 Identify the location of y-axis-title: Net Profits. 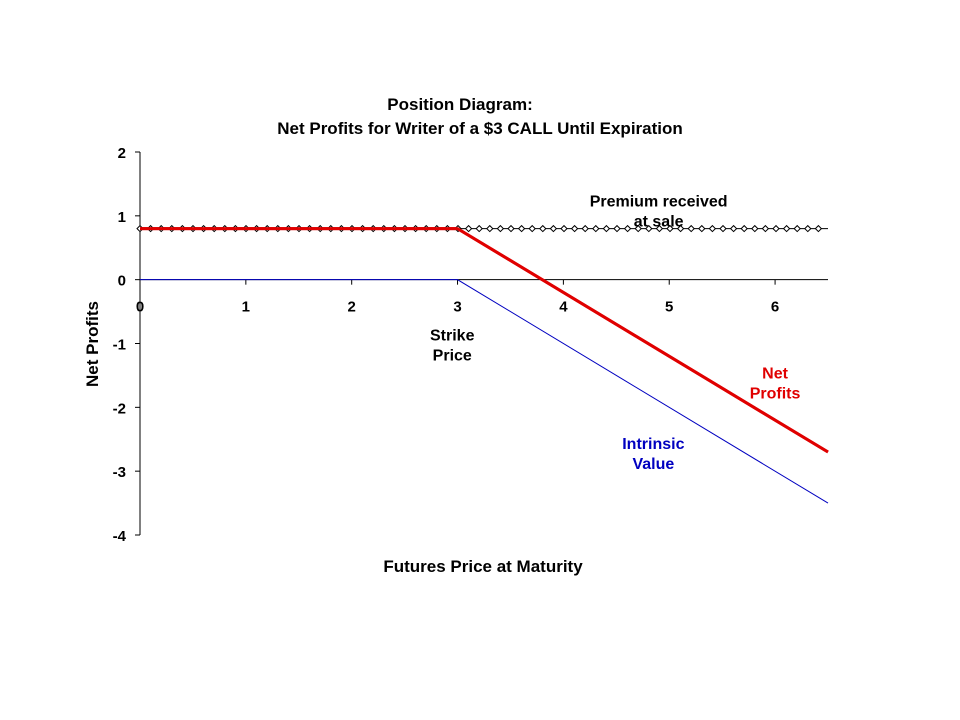
(92, 344).